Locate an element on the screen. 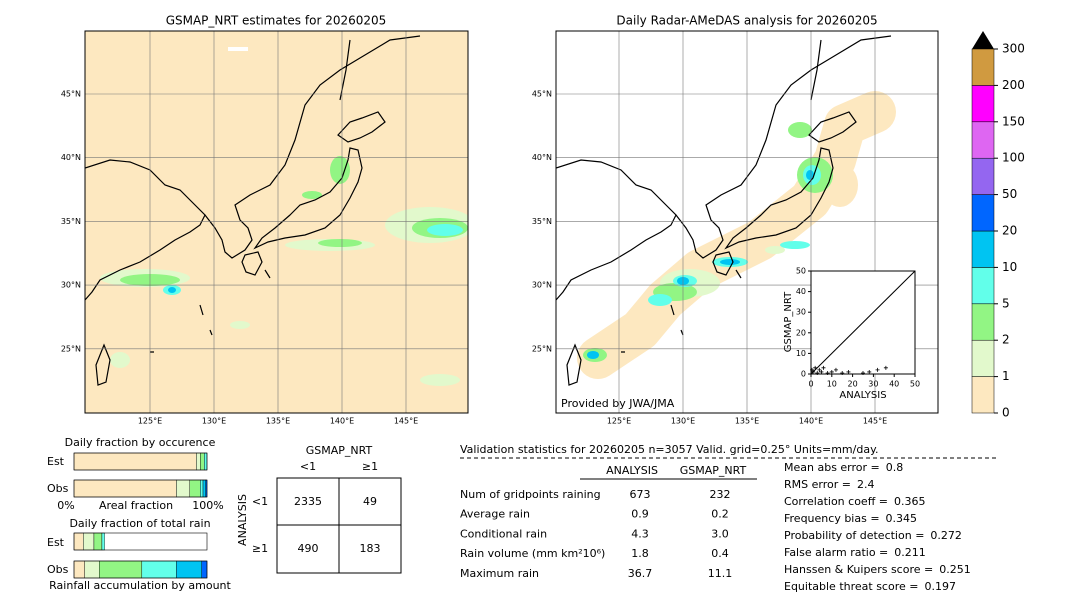 This screenshot has height=612, width=1080. stat-label: Num of gridpoints raining is located at coordinates (530, 494).